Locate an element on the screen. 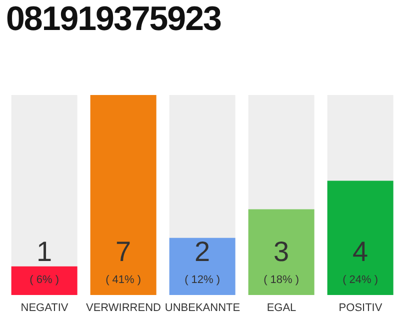  bar is located at coordinates (44, 280).